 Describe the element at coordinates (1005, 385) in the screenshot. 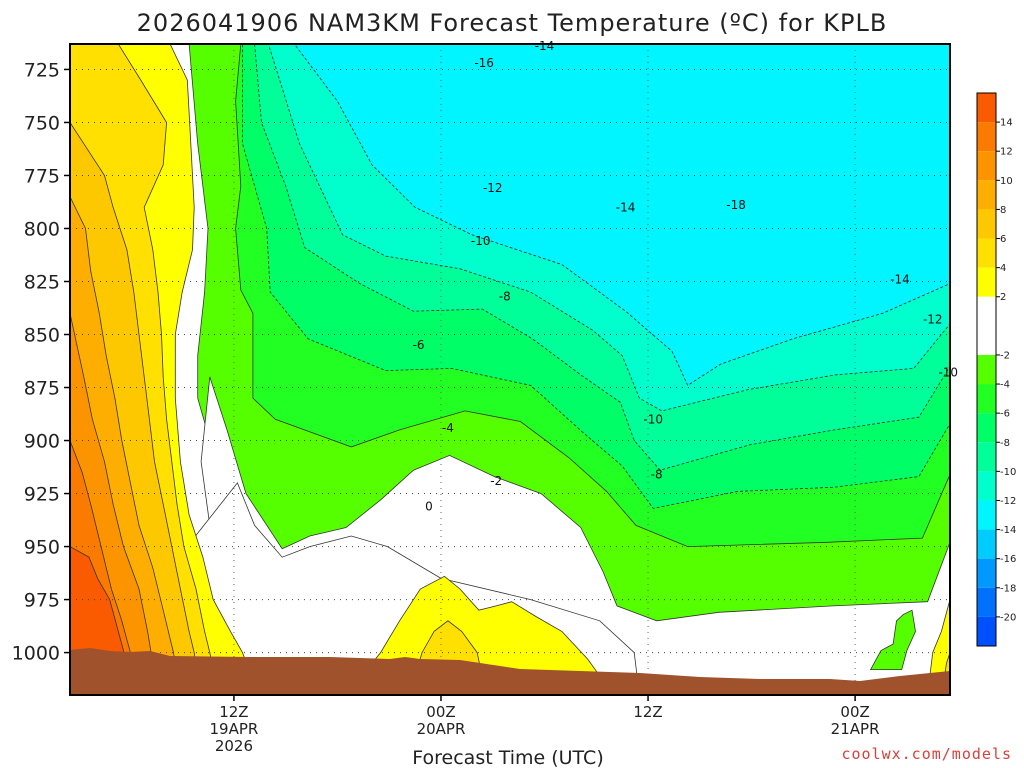

I see `colorbar-tick-label: -4` at that location.